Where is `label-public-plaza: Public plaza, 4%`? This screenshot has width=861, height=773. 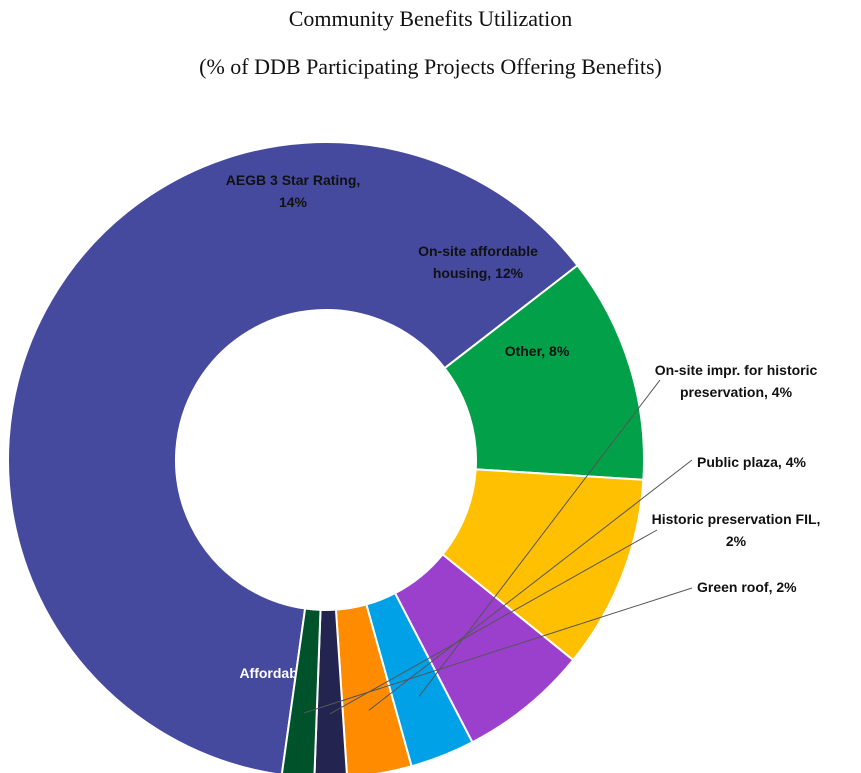
label-public-plaza: Public plaza, 4% is located at coordinates (751, 462).